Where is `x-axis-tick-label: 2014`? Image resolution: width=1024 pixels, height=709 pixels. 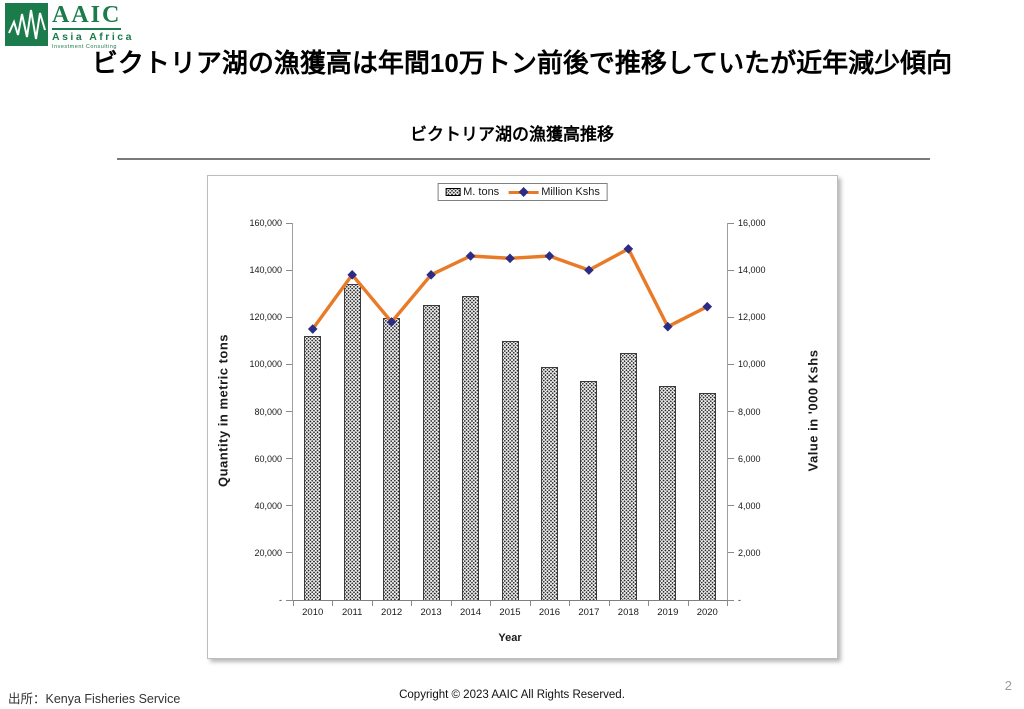
x-axis-tick-label: 2014 is located at coordinates (470, 612).